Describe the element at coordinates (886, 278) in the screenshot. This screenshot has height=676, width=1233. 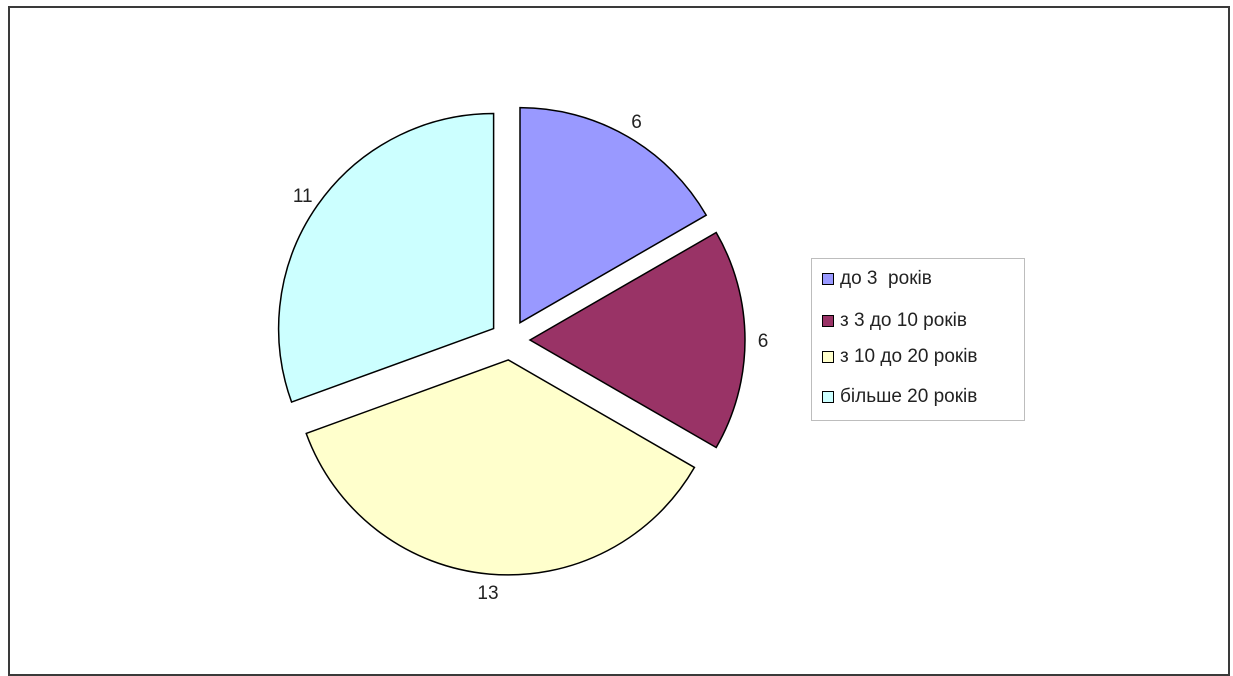
I see `legend-label: до 3 років` at that location.